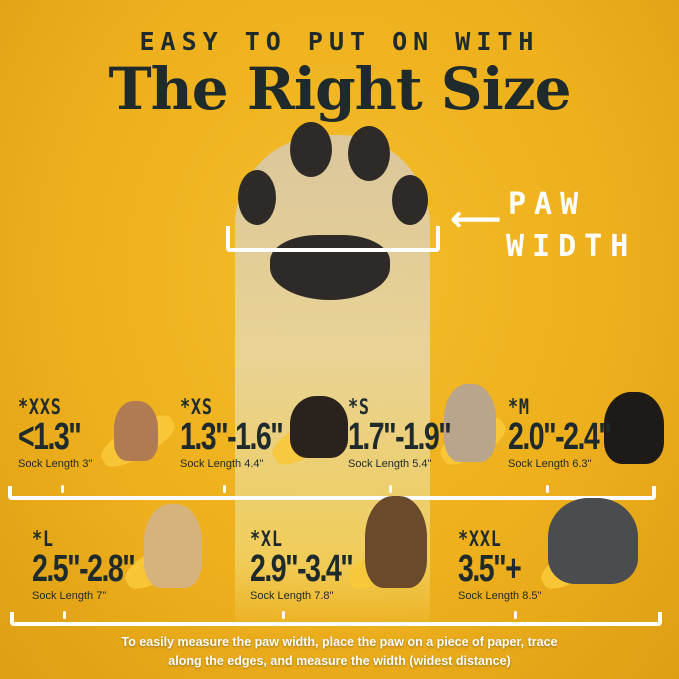 The image size is (679, 679). Describe the element at coordinates (84, 569) in the screenshot. I see `paw-width-range: 2.5"-2.8"` at that location.